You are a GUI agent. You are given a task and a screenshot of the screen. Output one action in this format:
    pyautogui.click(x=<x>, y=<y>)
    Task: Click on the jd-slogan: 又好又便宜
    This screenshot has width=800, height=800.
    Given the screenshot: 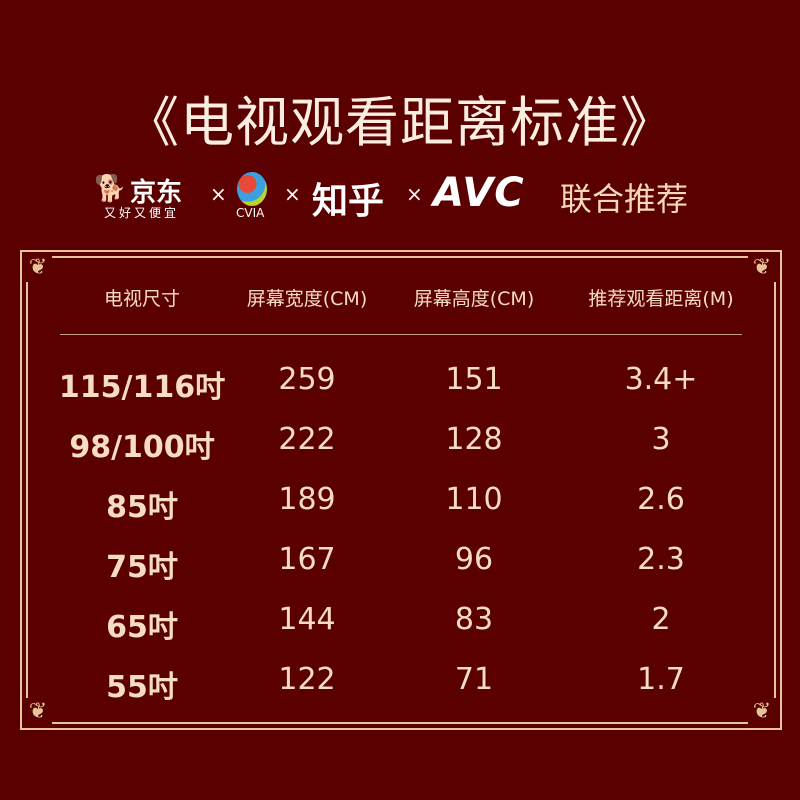 What is the action you would take?
    pyautogui.click(x=142, y=213)
    